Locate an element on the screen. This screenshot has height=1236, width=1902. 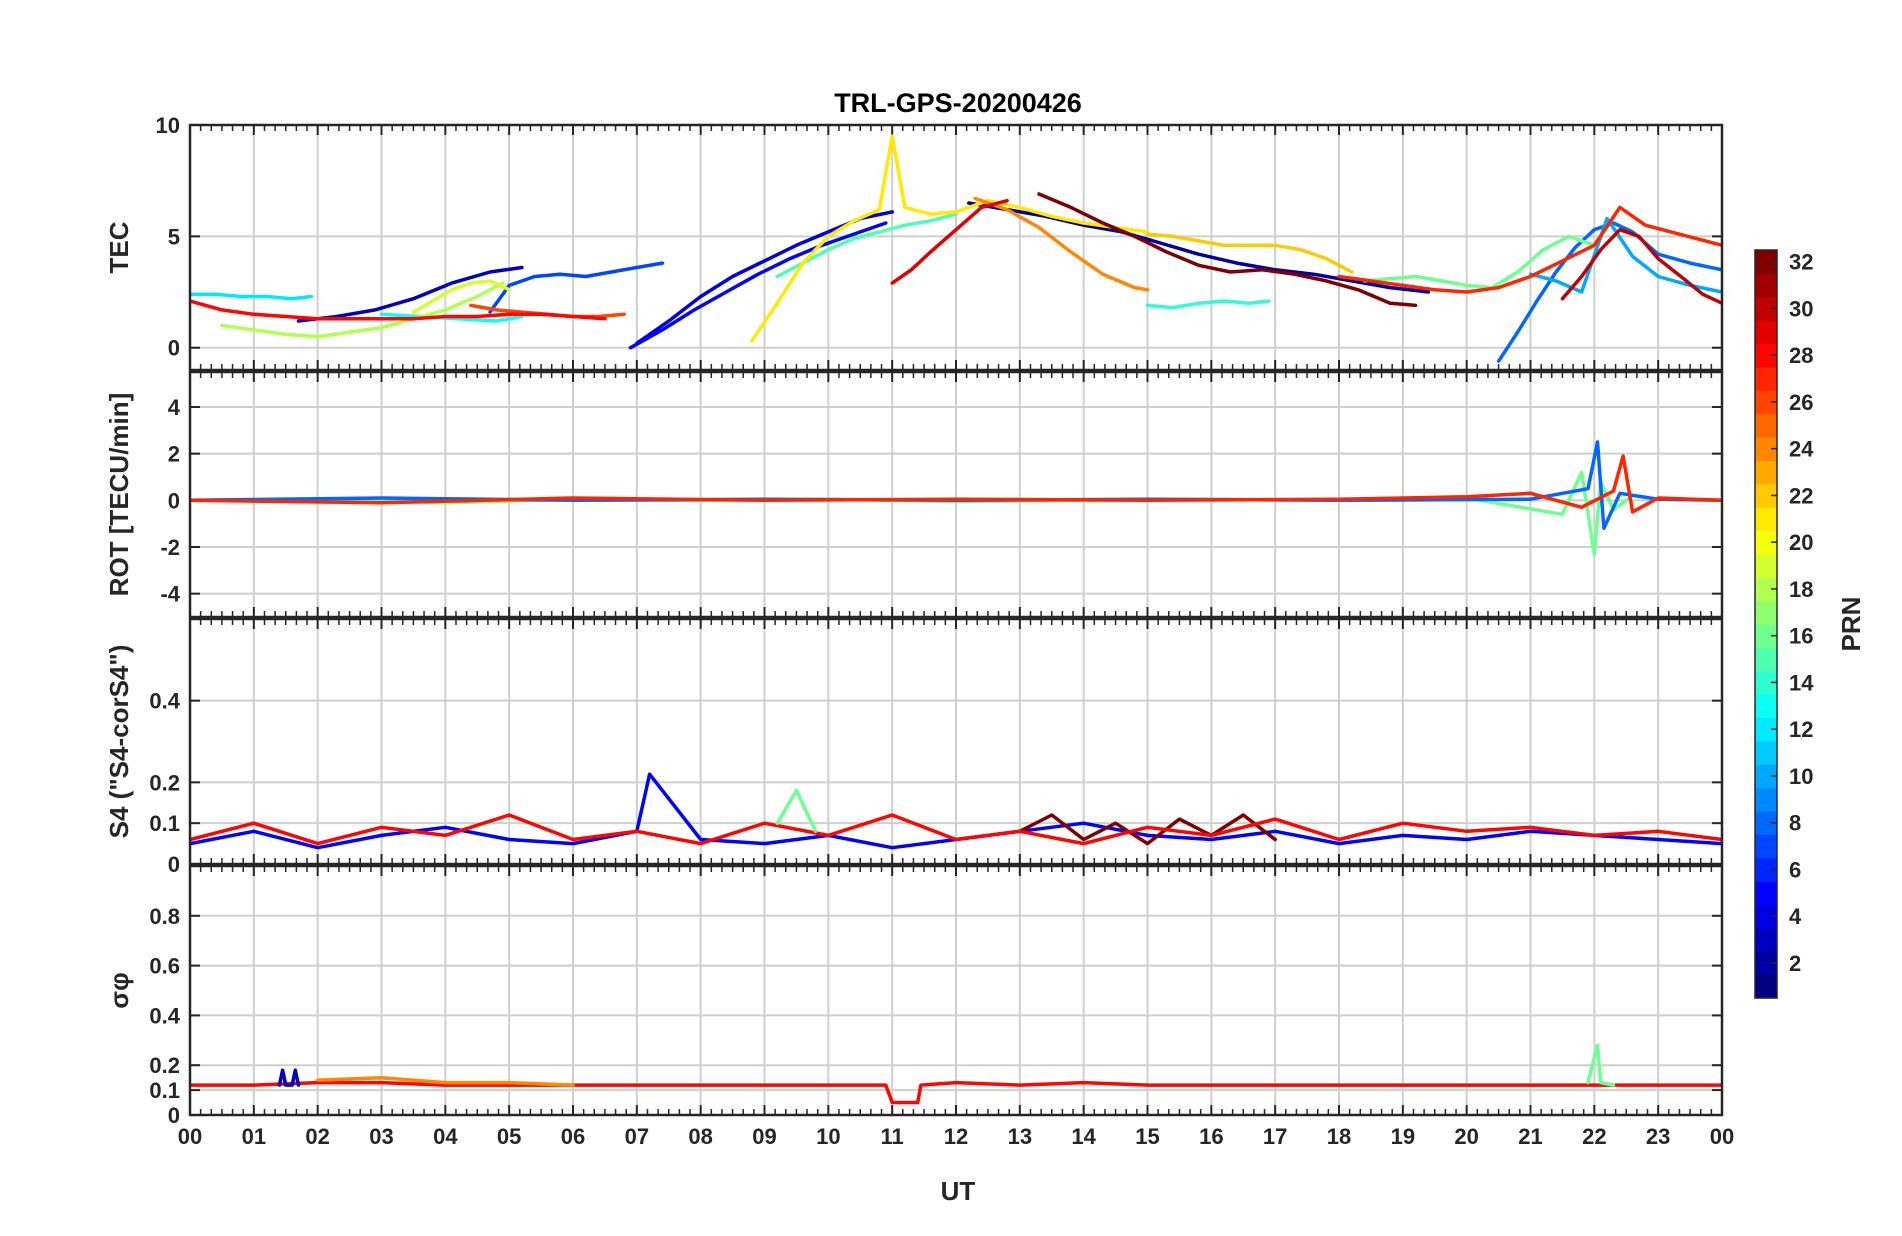
y-tick-label: 4 is located at coordinates (174, 407).